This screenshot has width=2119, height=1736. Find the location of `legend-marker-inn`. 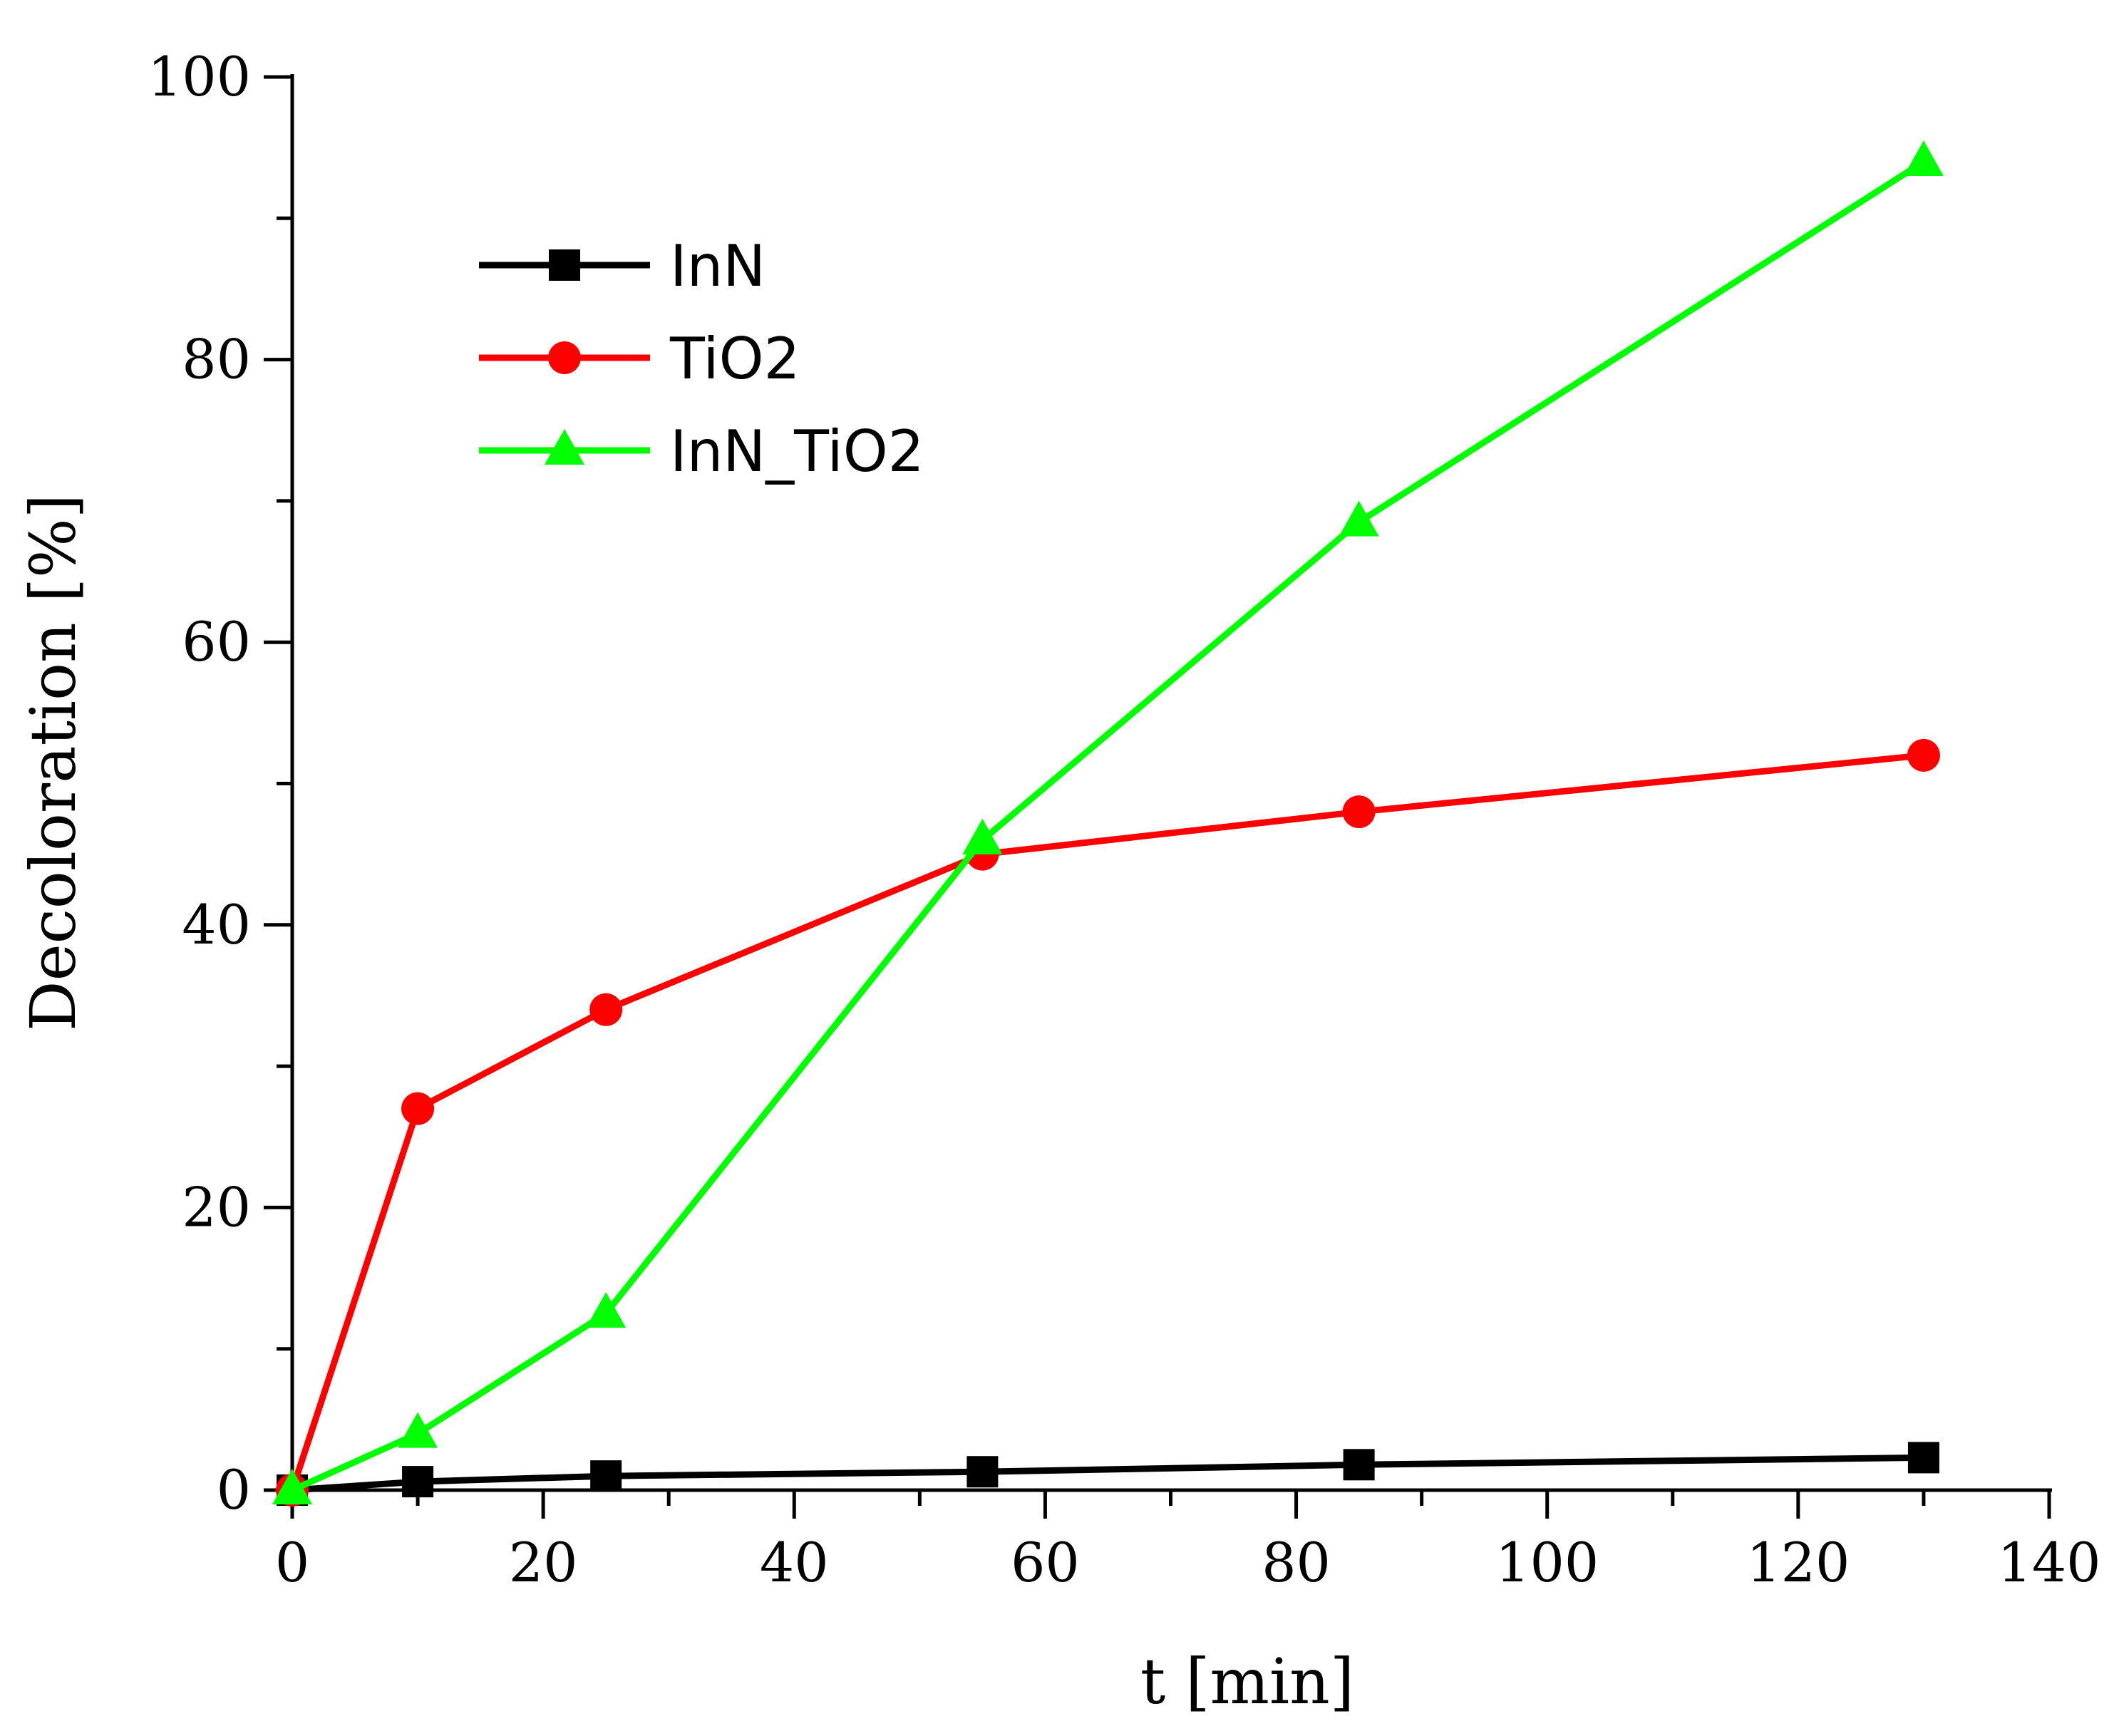

legend-marker-inn is located at coordinates (564, 265).